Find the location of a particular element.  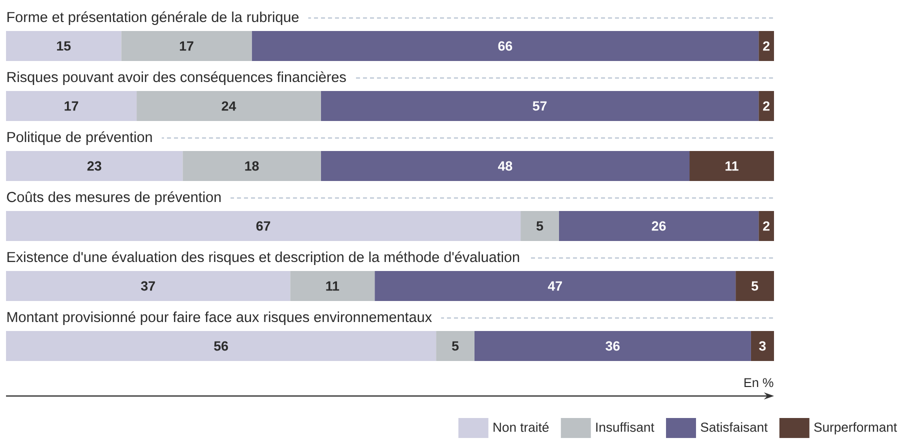

data-label: 36 is located at coordinates (613, 346).